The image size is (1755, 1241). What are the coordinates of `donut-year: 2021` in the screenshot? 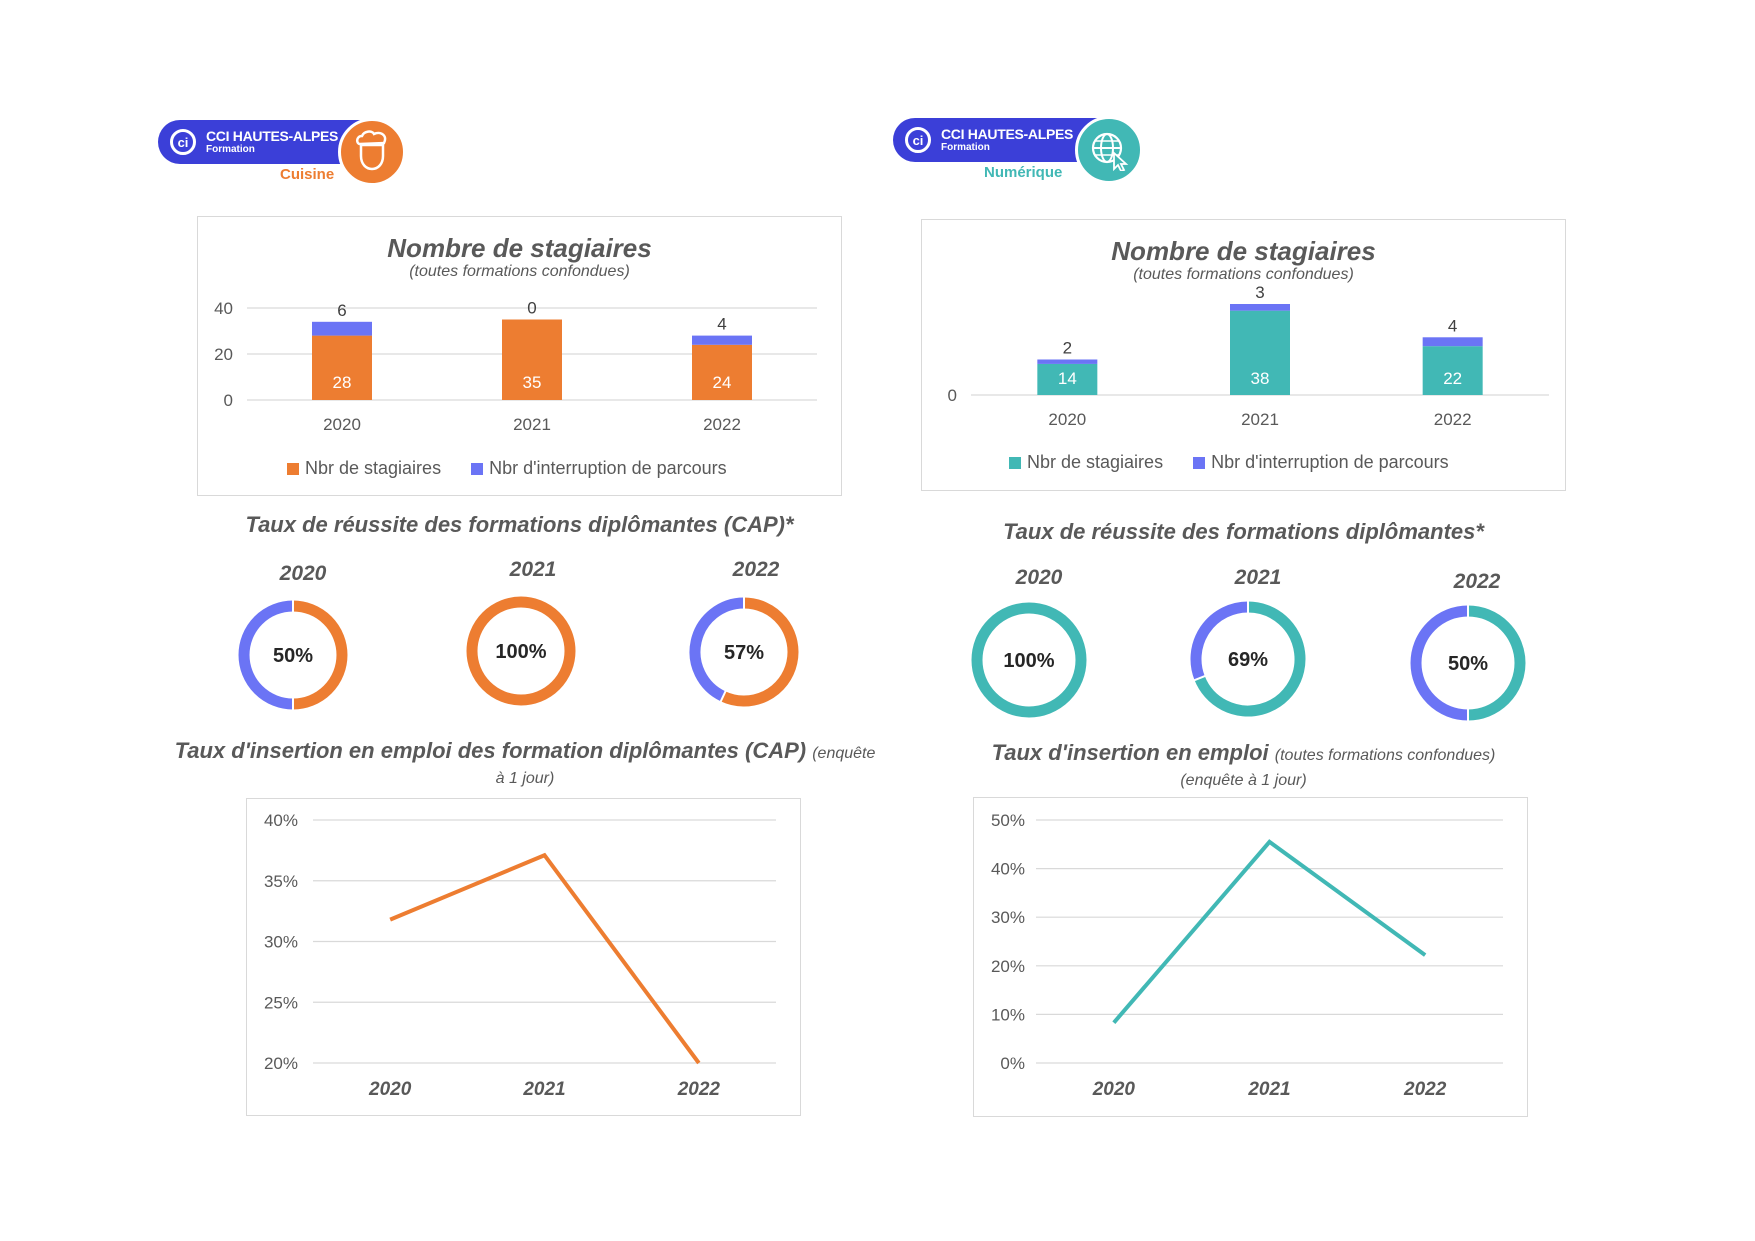 It's located at (1258, 577).